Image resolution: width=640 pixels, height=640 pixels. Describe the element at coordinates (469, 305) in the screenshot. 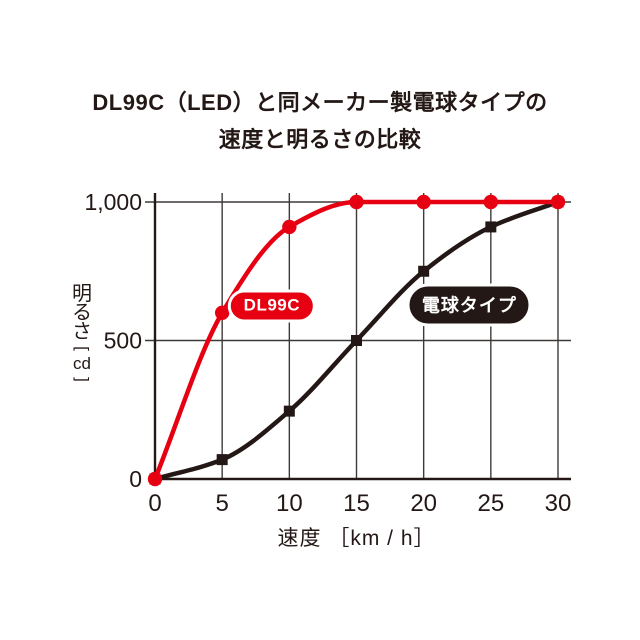

I see `series-label-pill-bulb-type: 電球タイプ` at that location.